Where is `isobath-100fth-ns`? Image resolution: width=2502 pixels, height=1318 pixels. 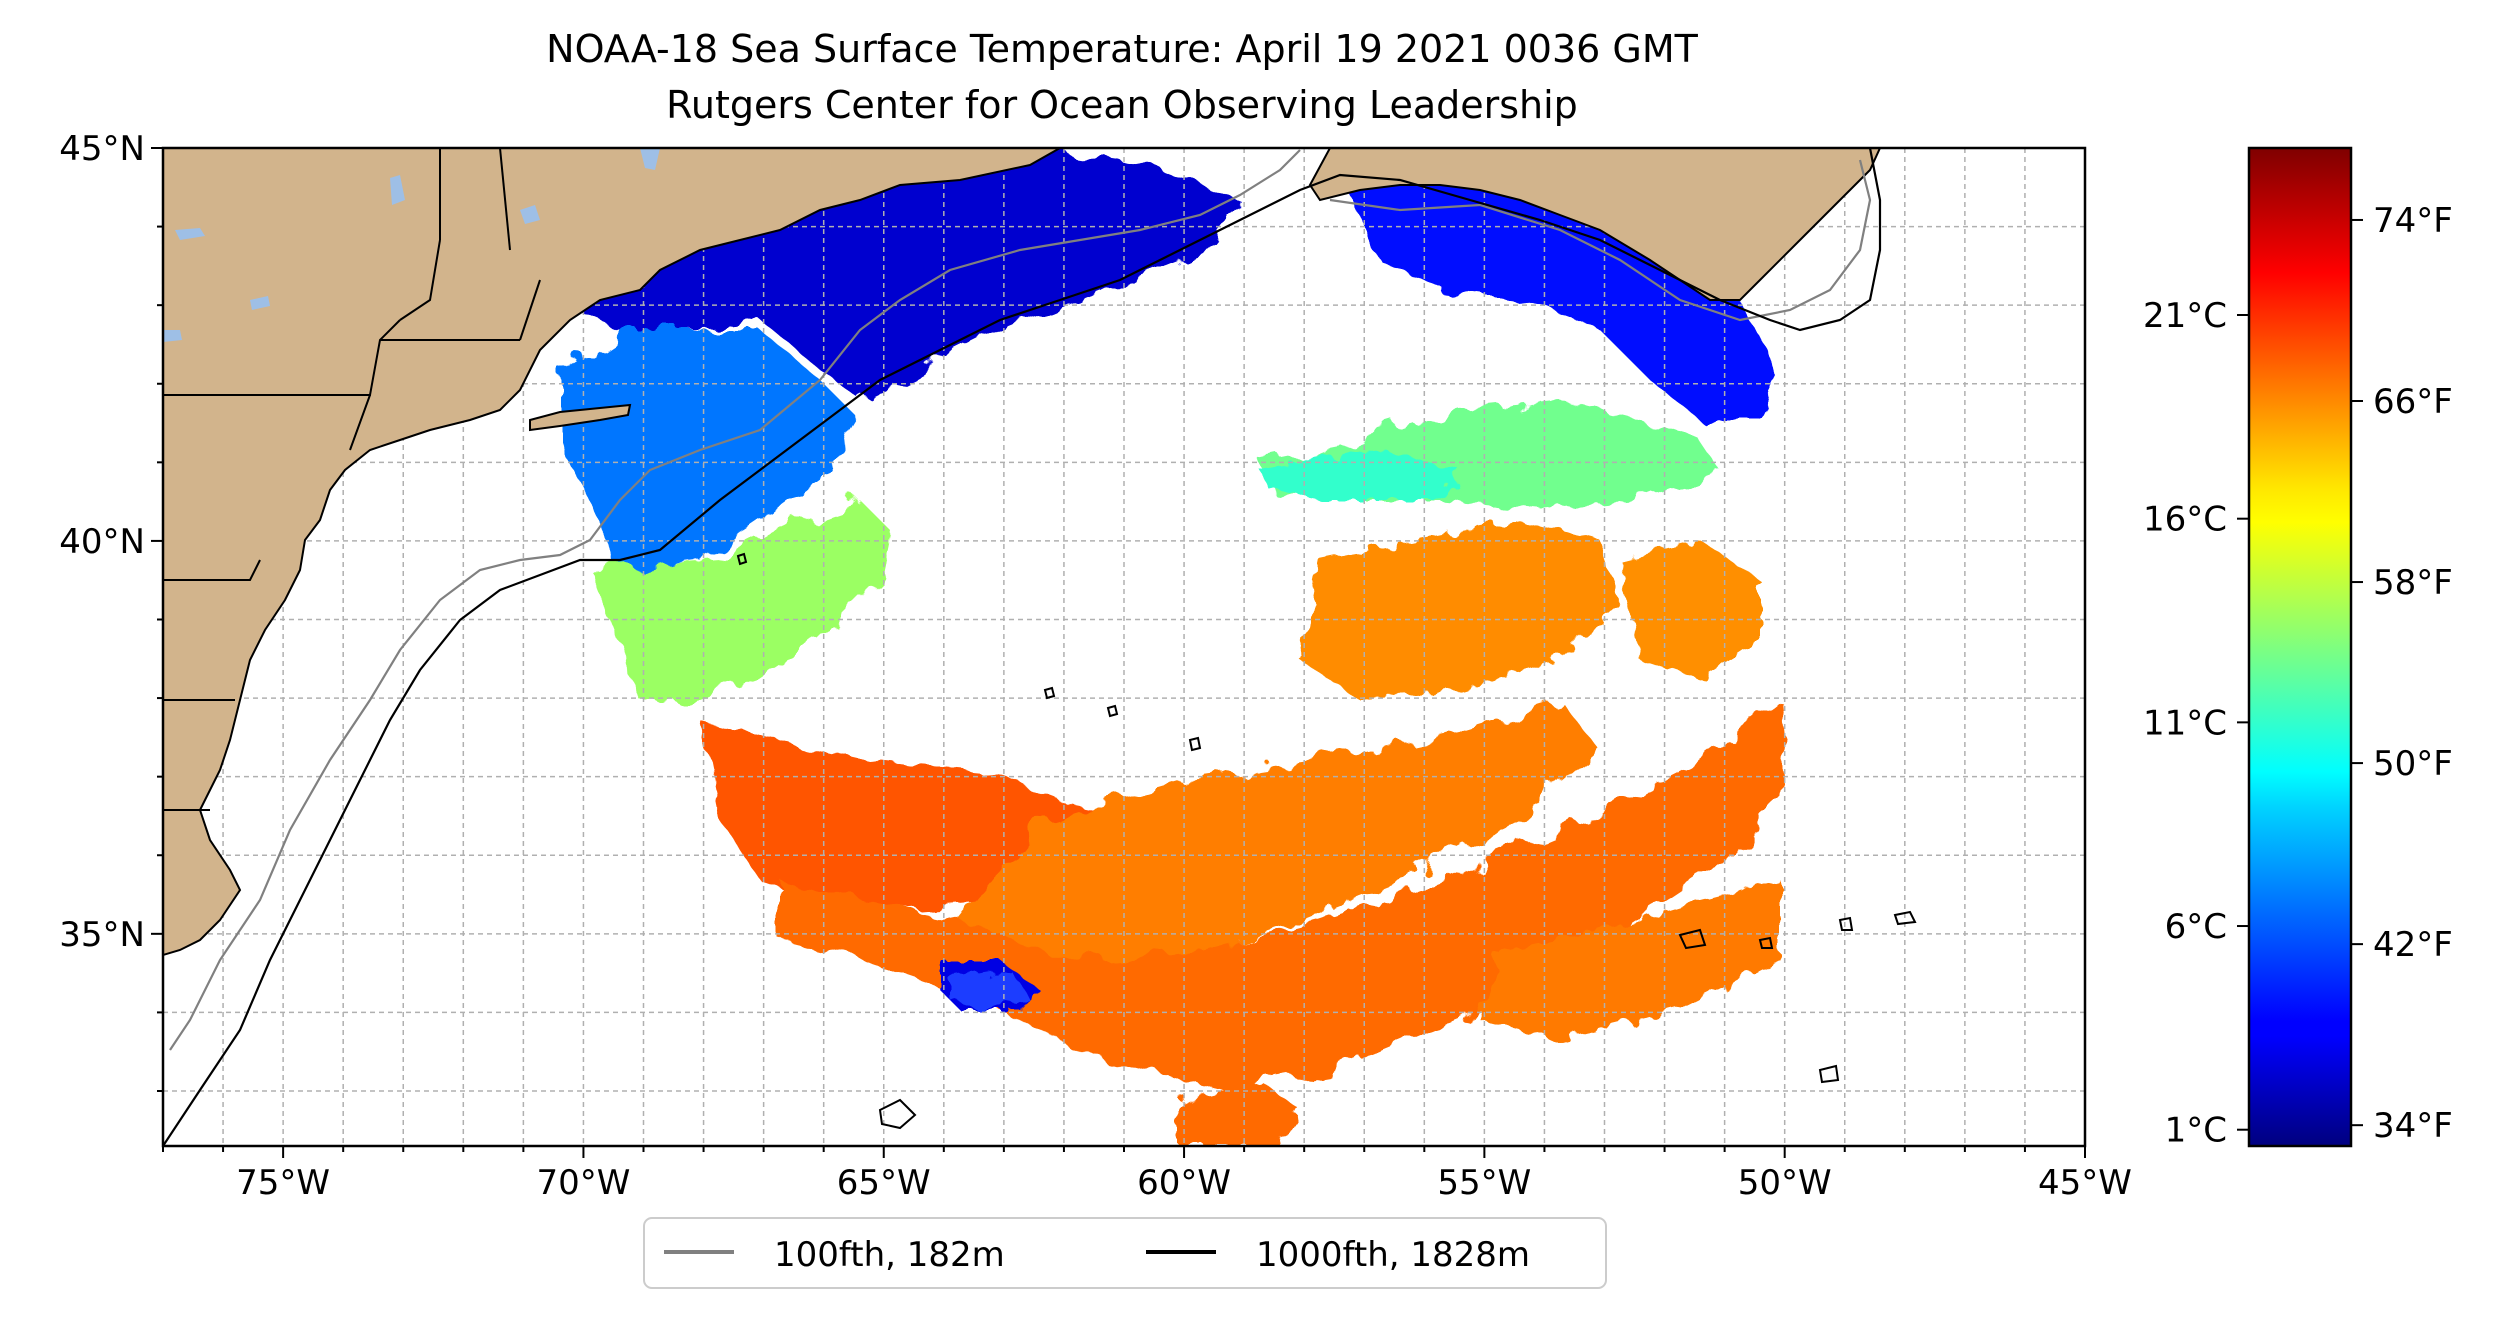 isobath-100fth-ns is located at coordinates (1600, 240).